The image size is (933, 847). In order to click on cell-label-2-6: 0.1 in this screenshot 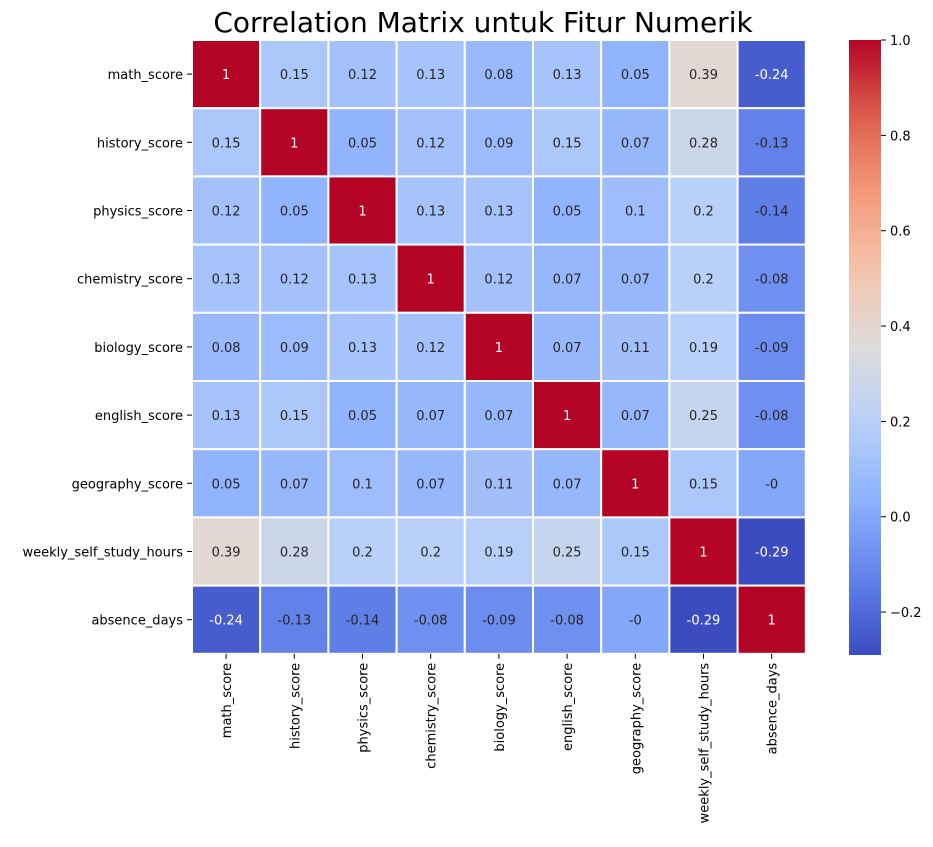, I will do `click(635, 212)`.